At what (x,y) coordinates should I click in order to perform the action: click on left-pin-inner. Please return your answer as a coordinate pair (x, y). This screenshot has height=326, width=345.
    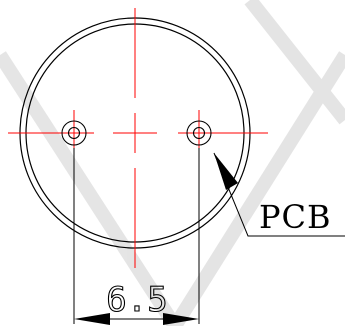
    Looking at the image, I should click on (74, 133).